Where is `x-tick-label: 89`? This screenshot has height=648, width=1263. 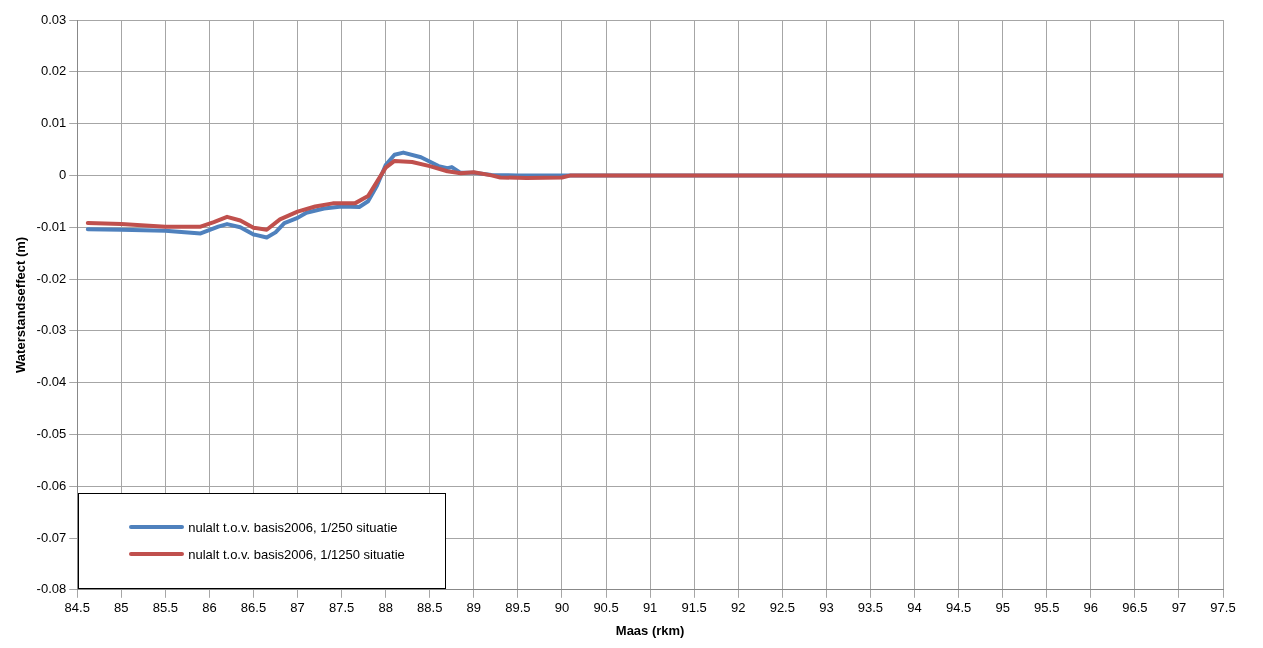
x-tick-label: 89 is located at coordinates (474, 608).